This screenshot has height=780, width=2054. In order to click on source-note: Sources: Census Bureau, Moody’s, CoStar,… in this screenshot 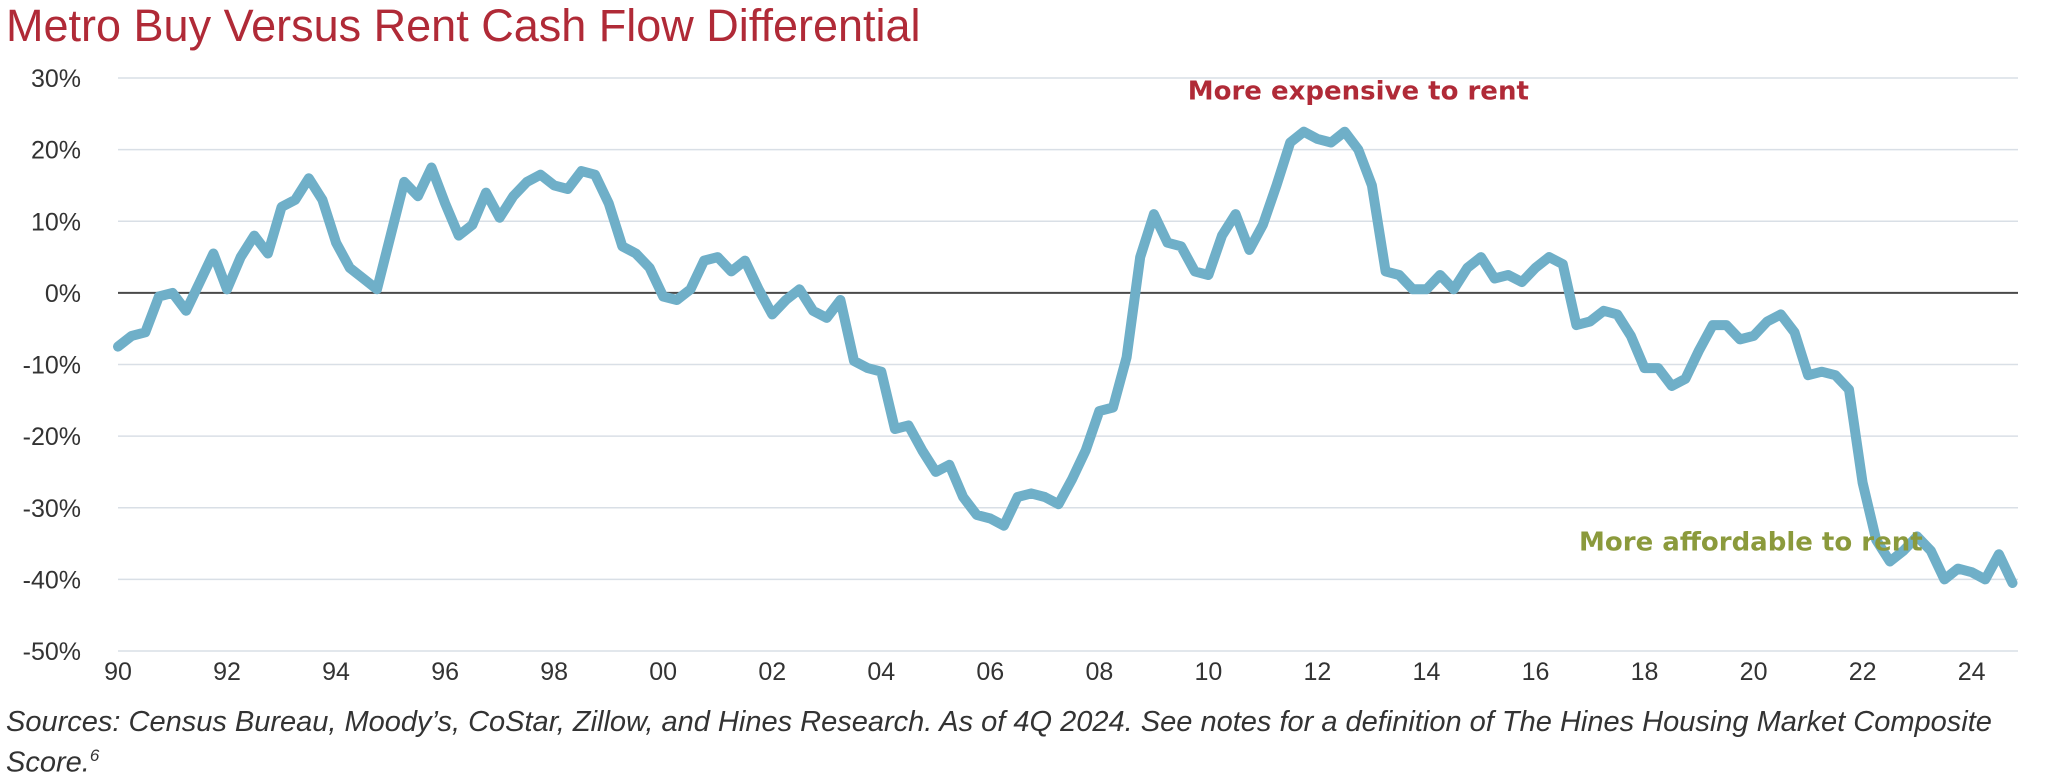, I will do `click(1026, 743)`.